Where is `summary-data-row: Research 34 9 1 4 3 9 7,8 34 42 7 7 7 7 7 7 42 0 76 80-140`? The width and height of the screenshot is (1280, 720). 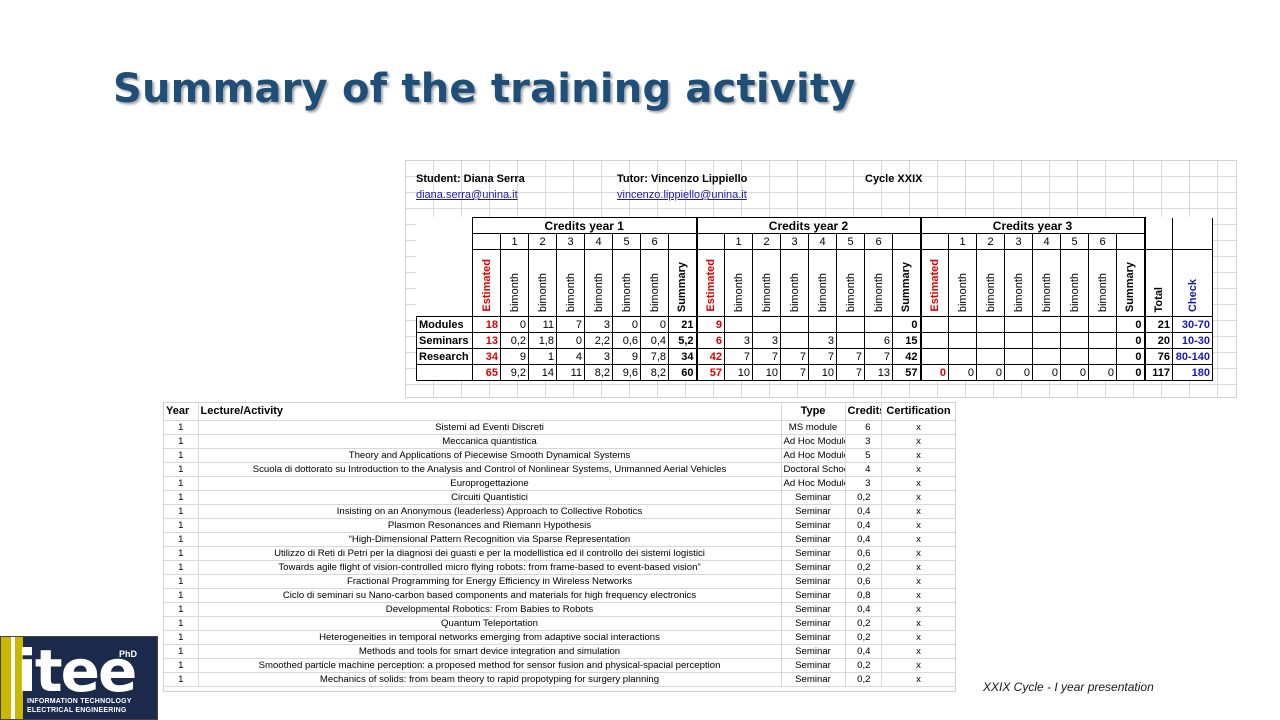 summary-data-row: Research 34 9 1 4 3 9 7,8 34 42 7 7 7 7 7 7 42 0 76 80-140 is located at coordinates (814, 356).